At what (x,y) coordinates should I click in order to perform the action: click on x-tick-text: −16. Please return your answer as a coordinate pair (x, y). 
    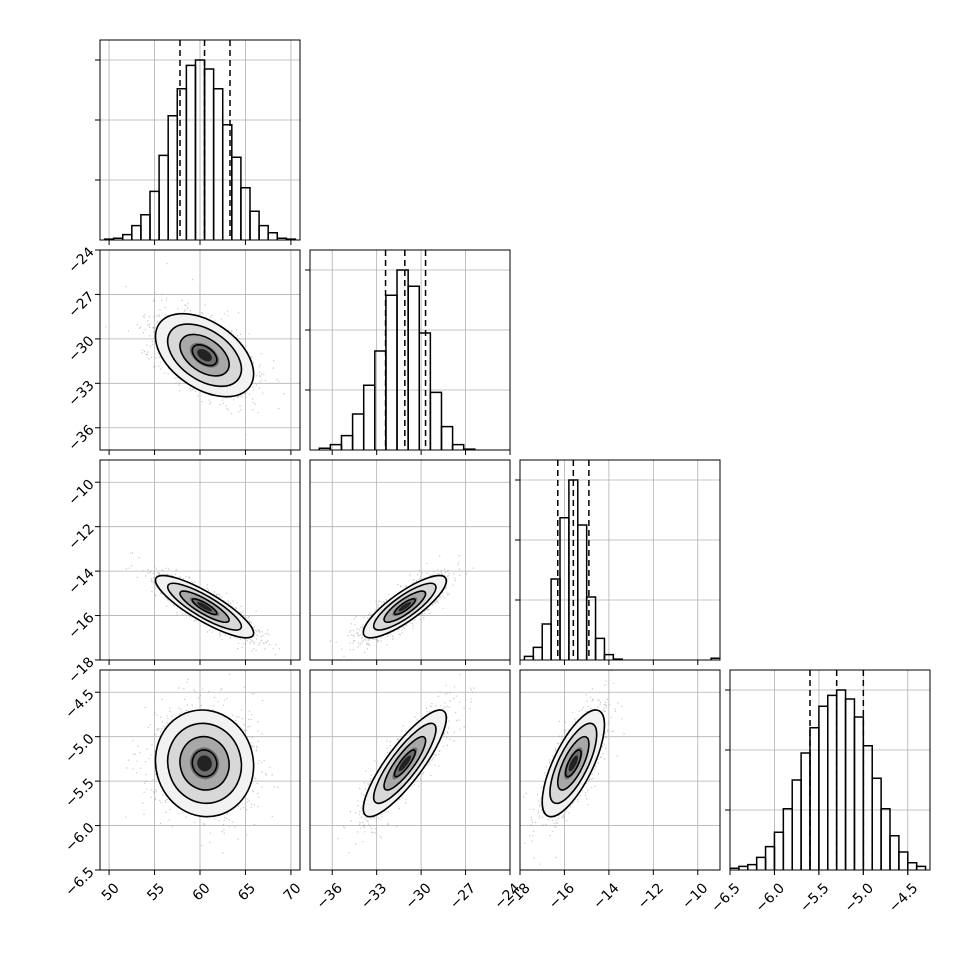
    Looking at the image, I should click on (562, 896).